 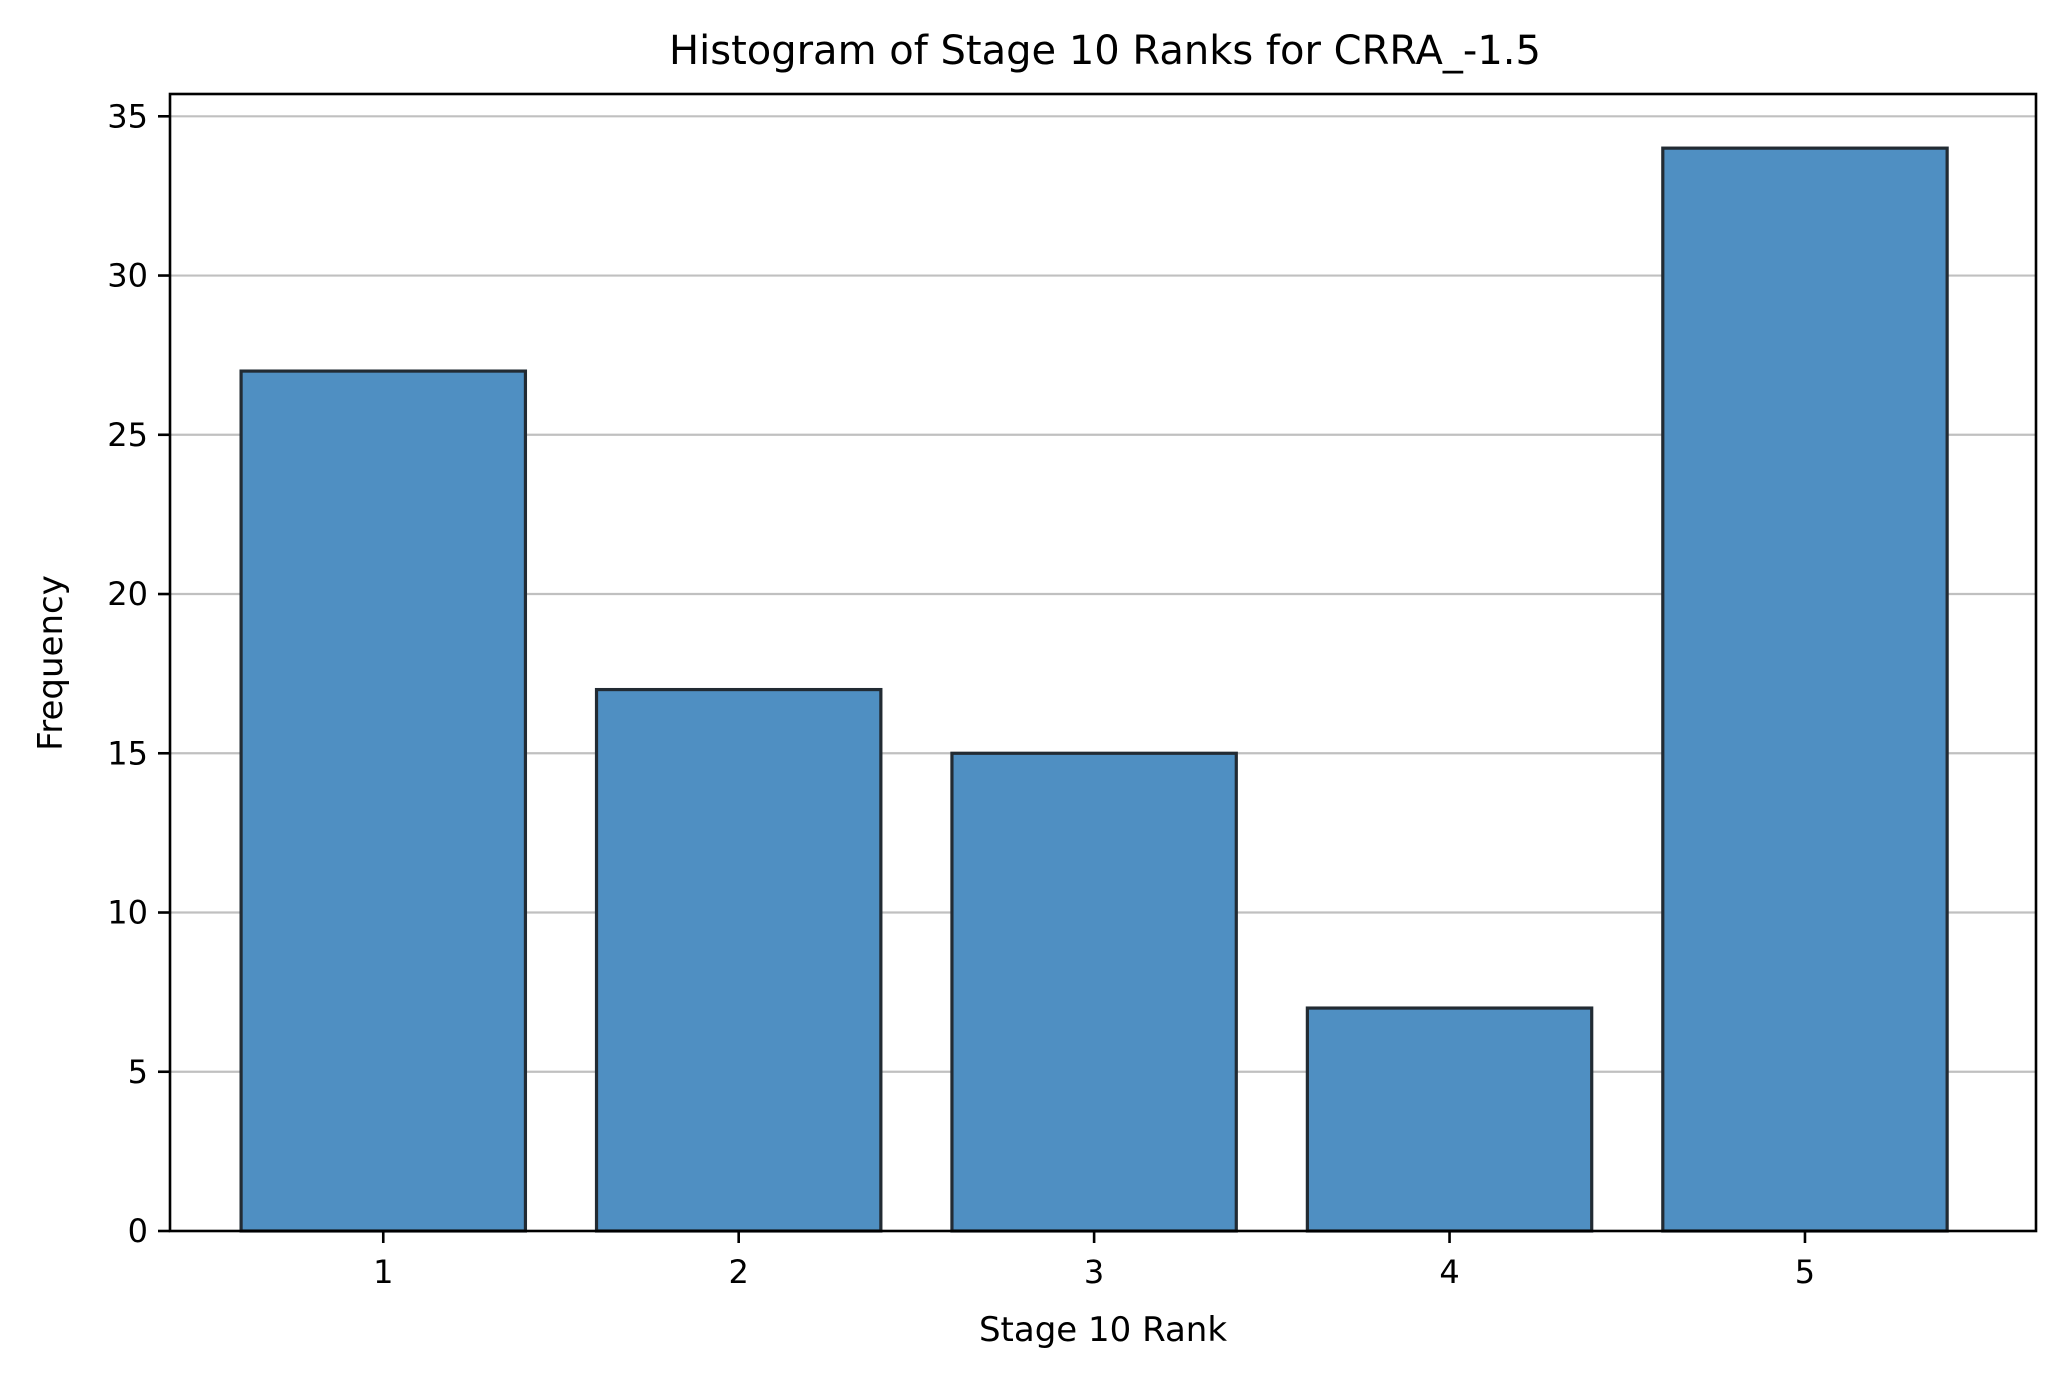 What do you see at coordinates (1094, 1272) in the screenshot?
I see `x-tick-label-3: 3` at bounding box center [1094, 1272].